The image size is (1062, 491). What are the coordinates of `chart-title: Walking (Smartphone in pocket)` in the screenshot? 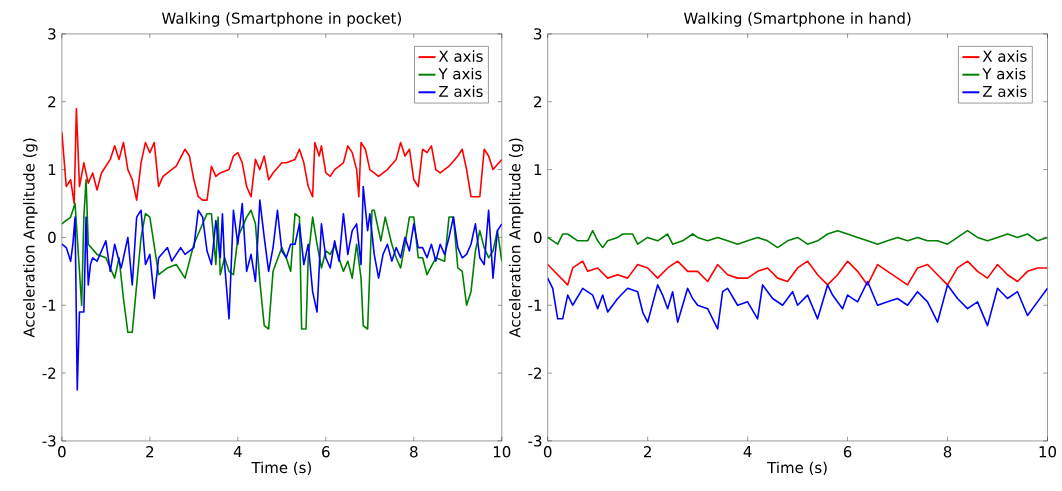 It's located at (281, 19).